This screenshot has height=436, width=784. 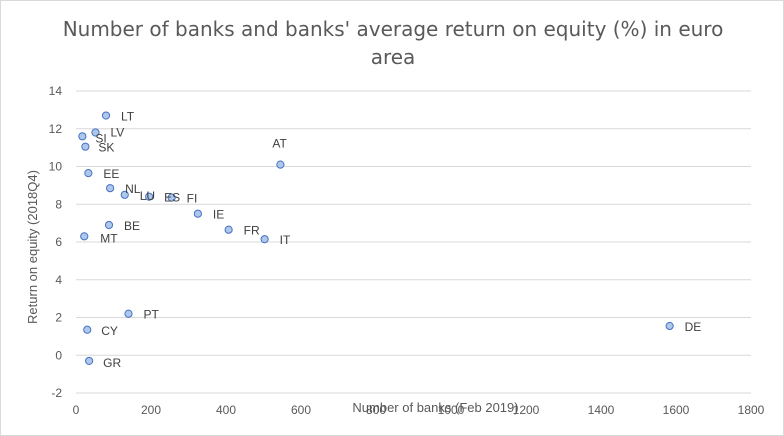 I want to click on x-tick-label: 1200, so click(x=526, y=410).